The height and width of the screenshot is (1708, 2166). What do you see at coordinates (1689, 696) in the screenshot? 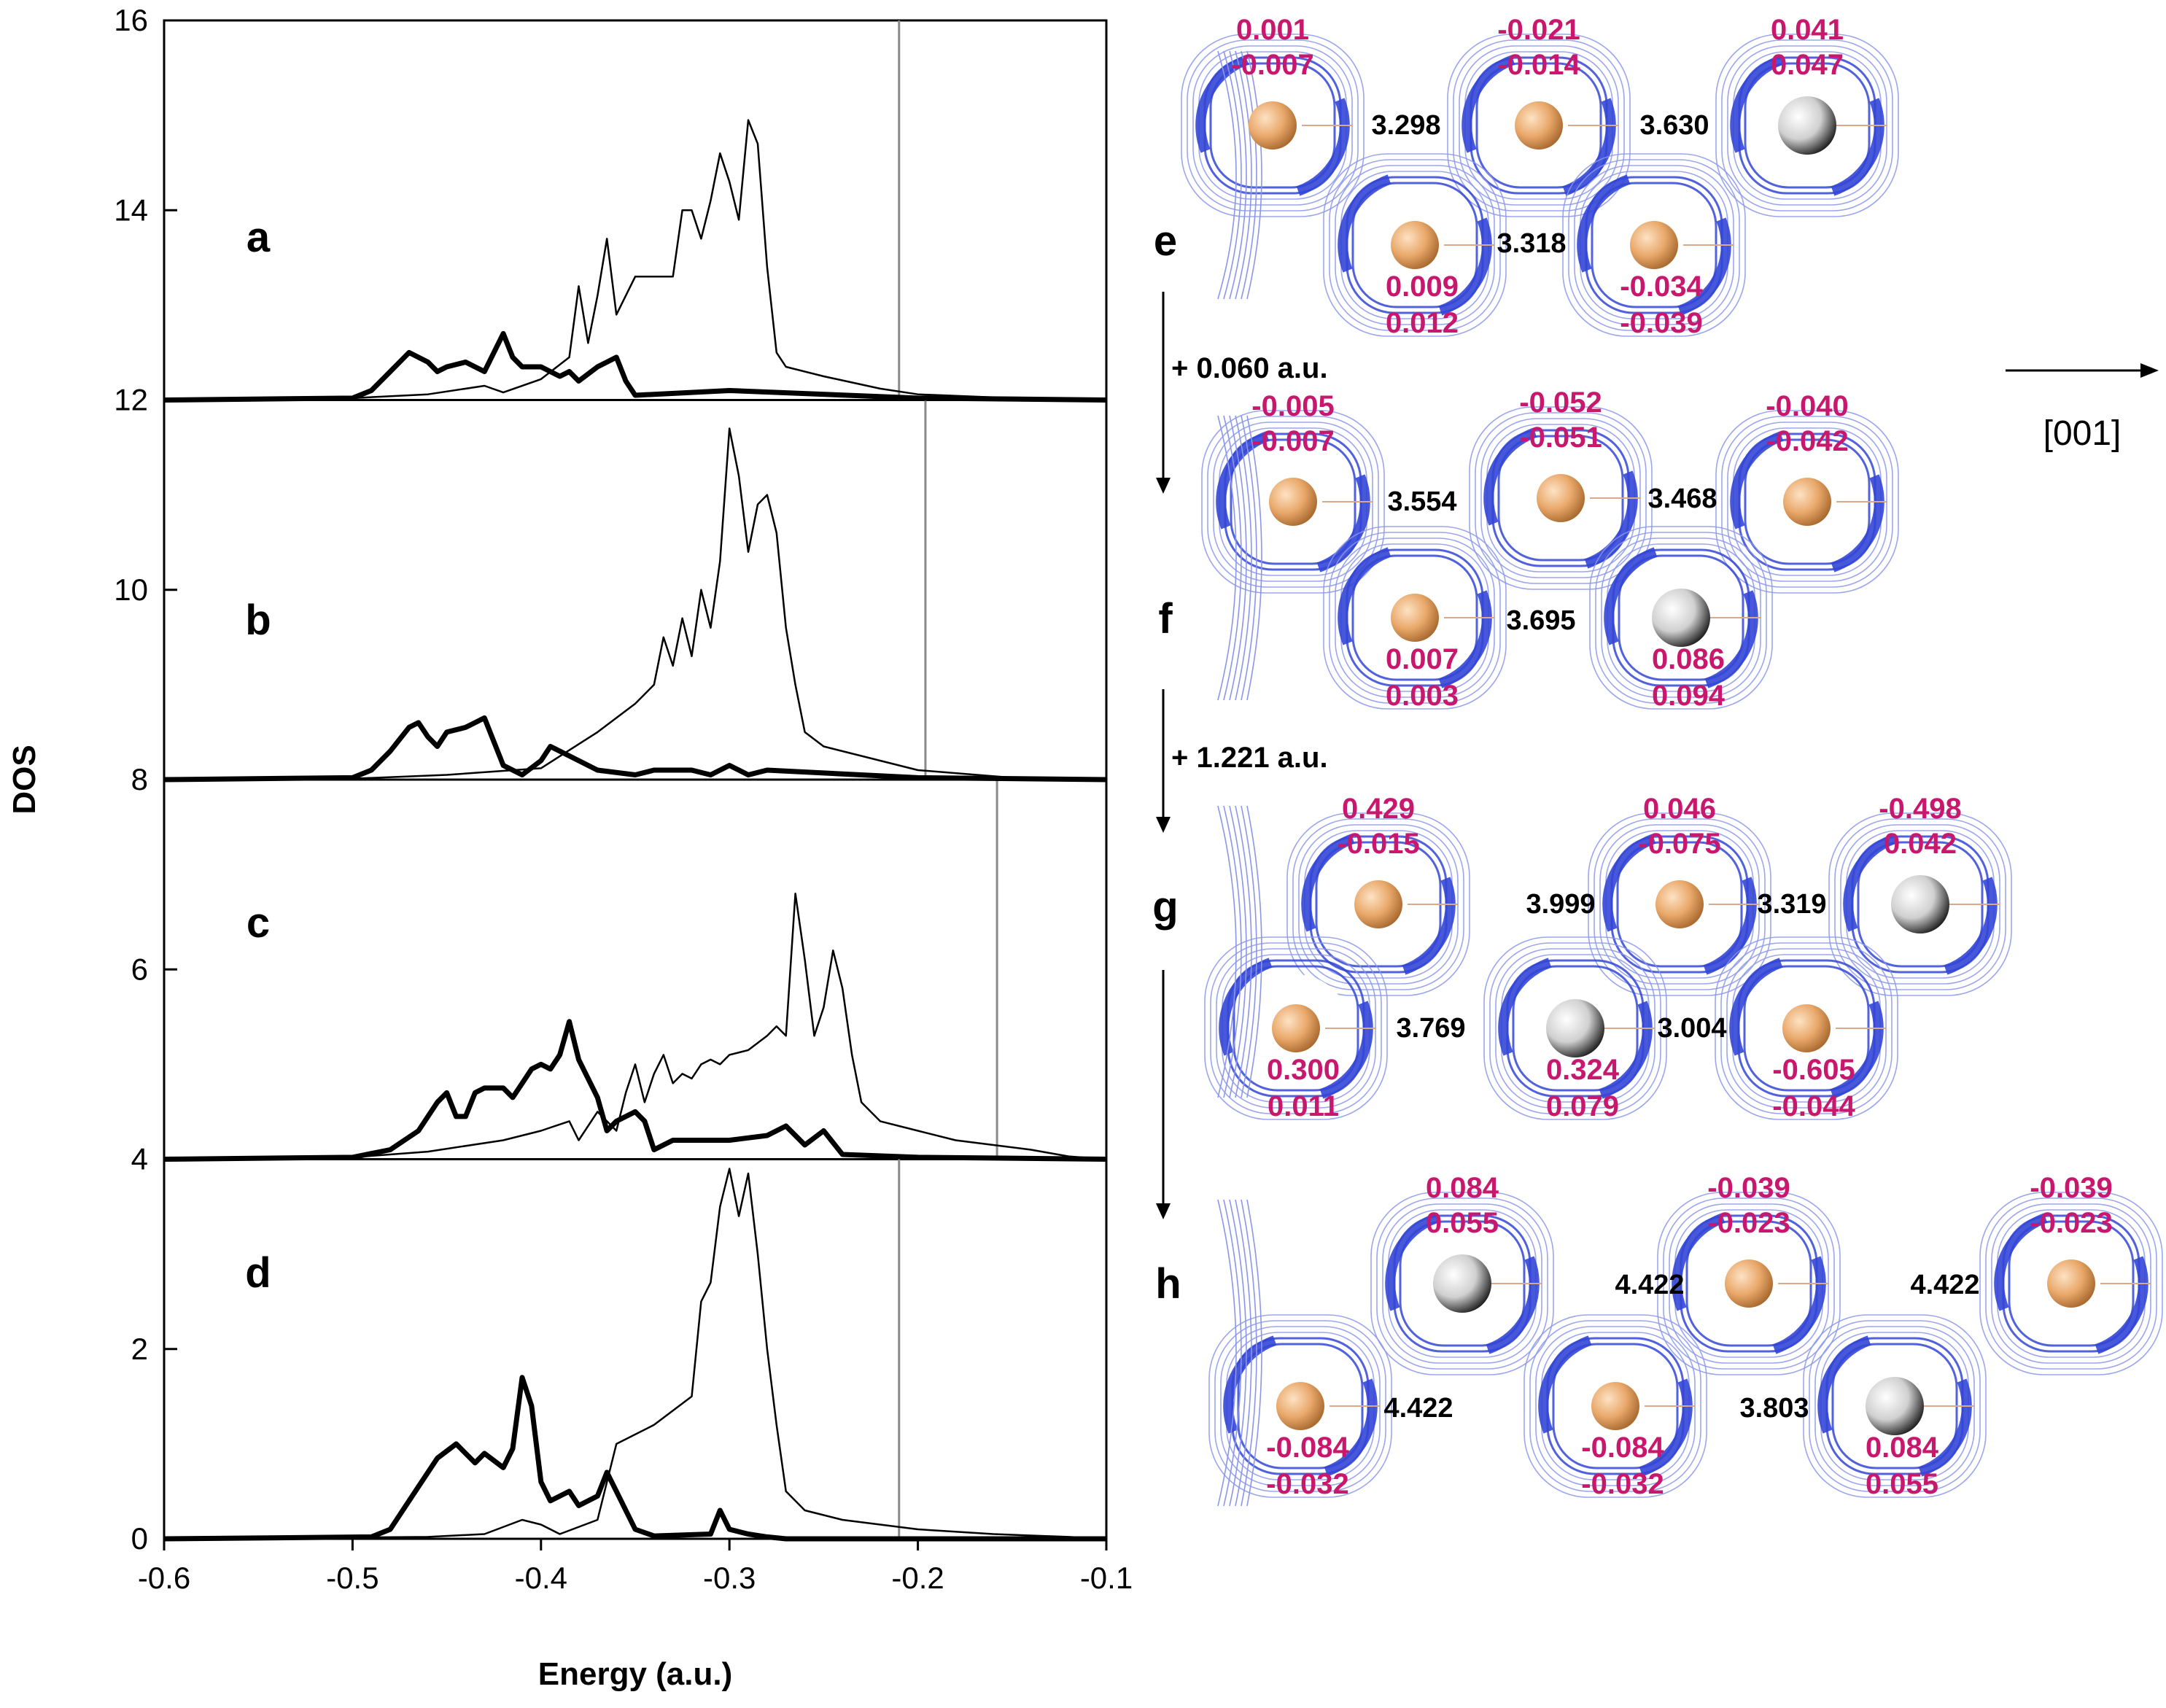
I see `charge-value: 0.094` at bounding box center [1689, 696].